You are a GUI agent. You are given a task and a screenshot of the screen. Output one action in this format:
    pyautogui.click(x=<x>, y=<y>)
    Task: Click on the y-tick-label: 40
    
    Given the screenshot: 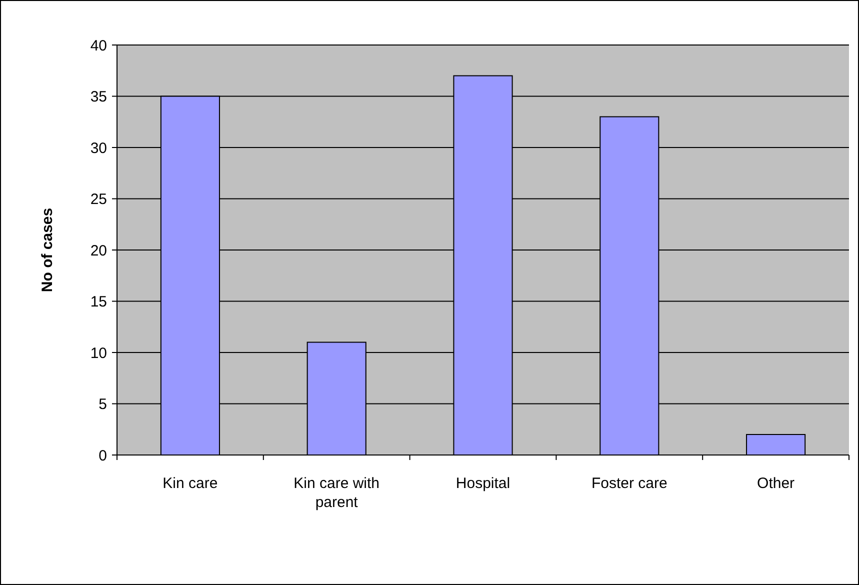 What is the action you would take?
    pyautogui.click(x=98, y=45)
    